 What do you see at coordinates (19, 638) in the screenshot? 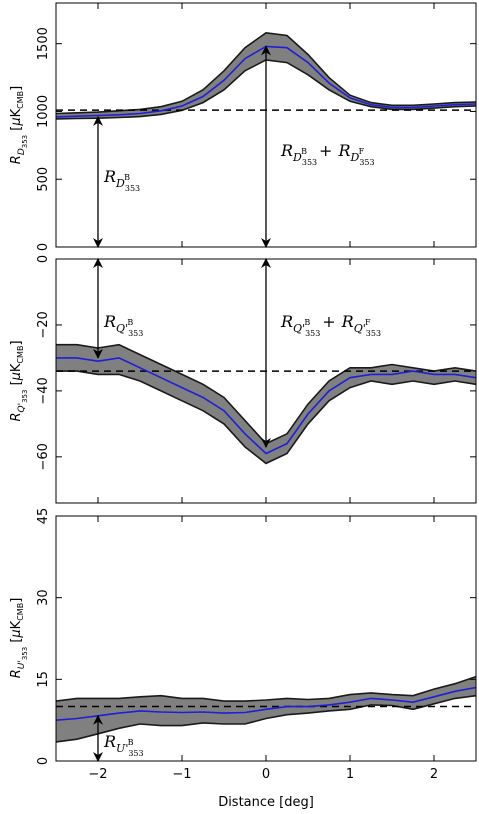
I see `y-axis-label: RU'353 [μKCMB]` at bounding box center [19, 638].